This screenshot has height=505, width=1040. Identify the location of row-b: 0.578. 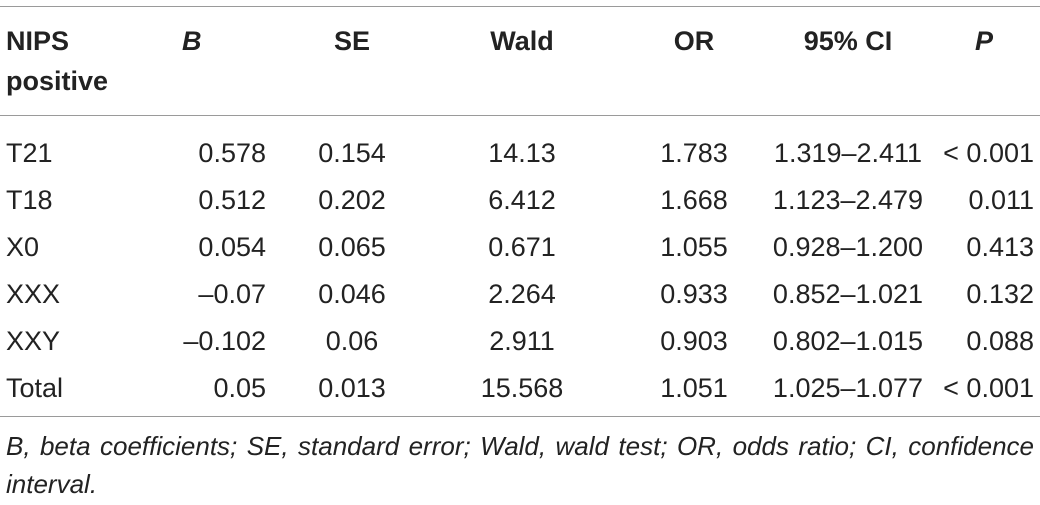
(232, 153).